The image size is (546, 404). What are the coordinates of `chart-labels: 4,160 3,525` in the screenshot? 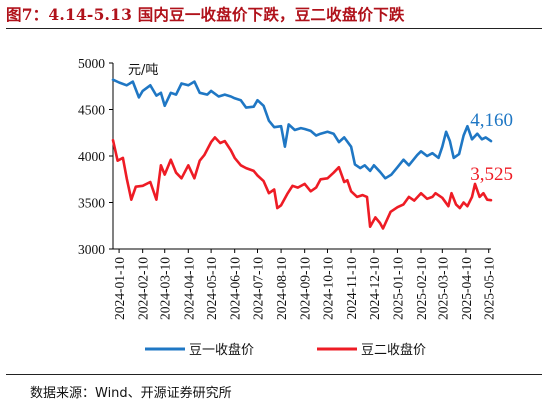 It's located at (491, 147).